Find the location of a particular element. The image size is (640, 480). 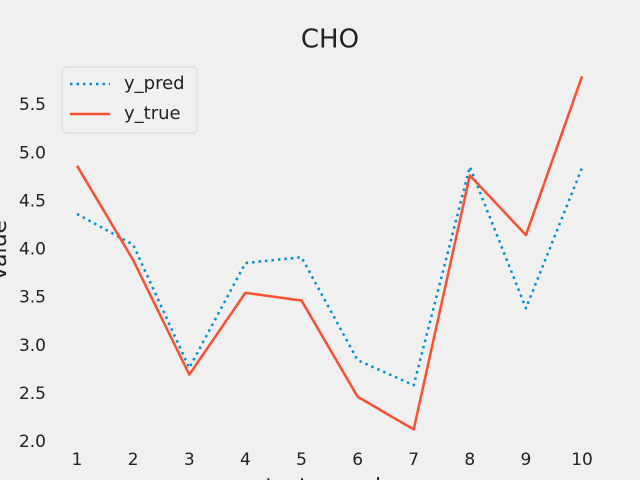

x-tick-label: 9 is located at coordinates (526, 460).